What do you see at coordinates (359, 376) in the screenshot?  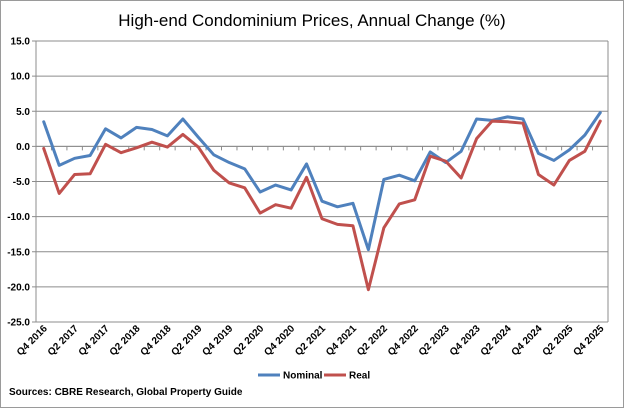 I see `legend-label-real: Real` at bounding box center [359, 376].